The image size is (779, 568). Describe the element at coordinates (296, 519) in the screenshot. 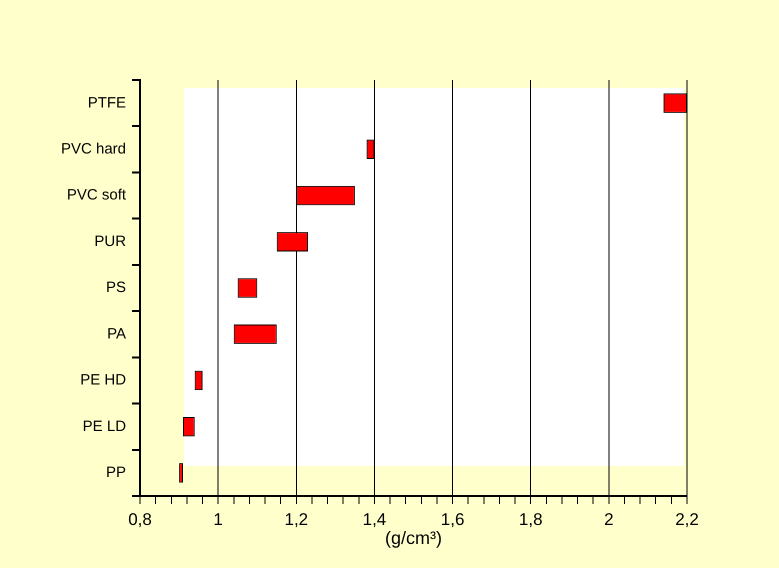

I see `x-tick-label: 1,2` at that location.